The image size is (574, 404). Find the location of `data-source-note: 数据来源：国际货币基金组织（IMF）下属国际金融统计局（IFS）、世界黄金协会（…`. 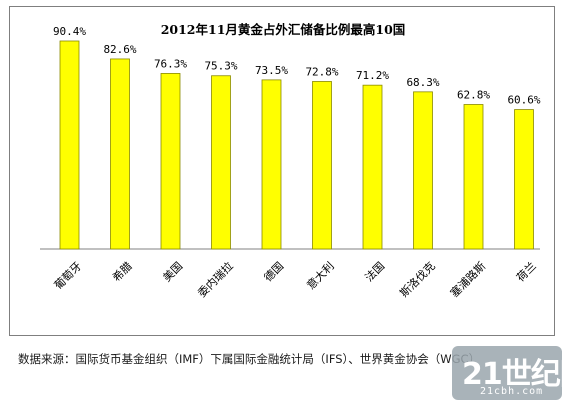

data-source-note: 数据来源：国际货币基金组织（IMF）下属国际金融统计局（IFS）、世界黄金协会（… is located at coordinates (249, 359).